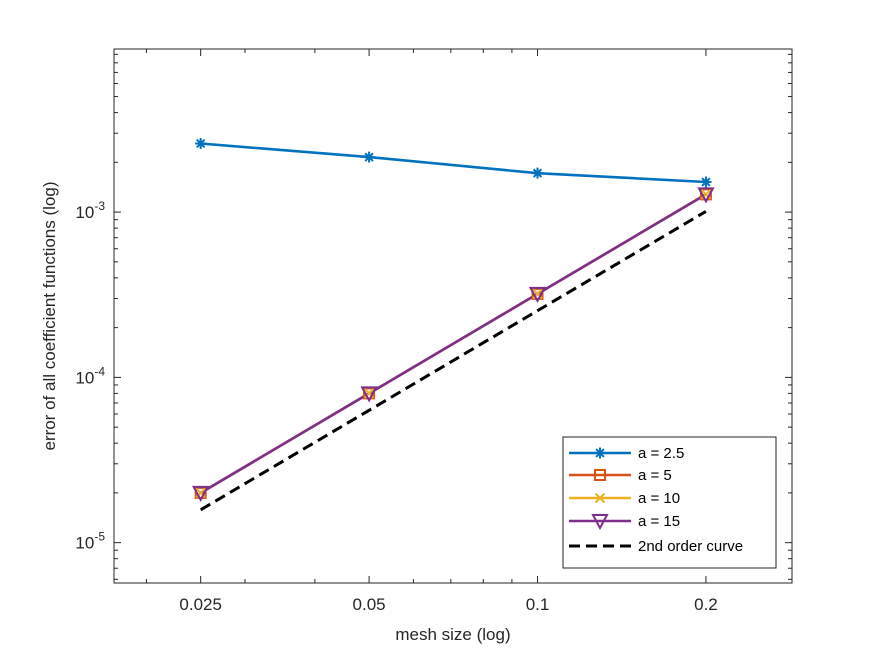 The width and height of the screenshot is (875, 656). I want to click on legend-entry-label: a = 10, so click(659, 498).